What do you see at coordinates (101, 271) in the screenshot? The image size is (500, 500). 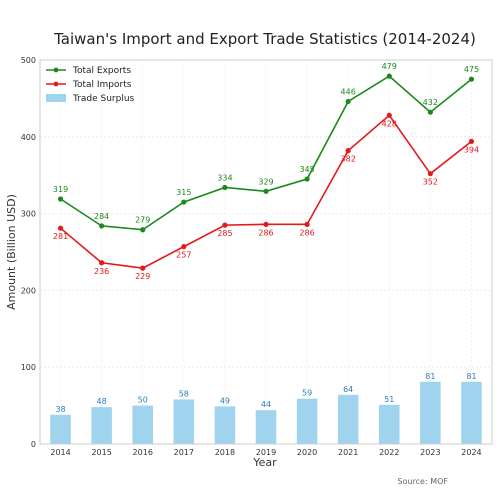 I see `data-label: 236` at bounding box center [101, 271].